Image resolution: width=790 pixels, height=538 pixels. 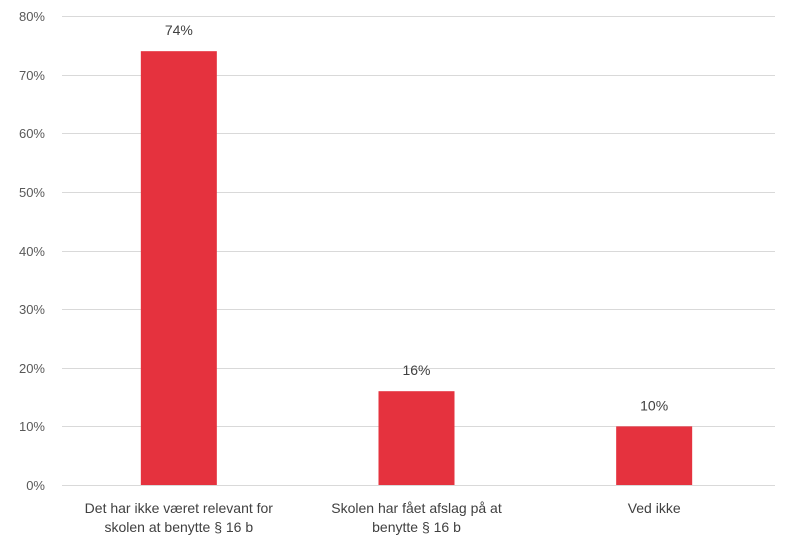 I want to click on y-tick-label: 40%, so click(x=32, y=251).